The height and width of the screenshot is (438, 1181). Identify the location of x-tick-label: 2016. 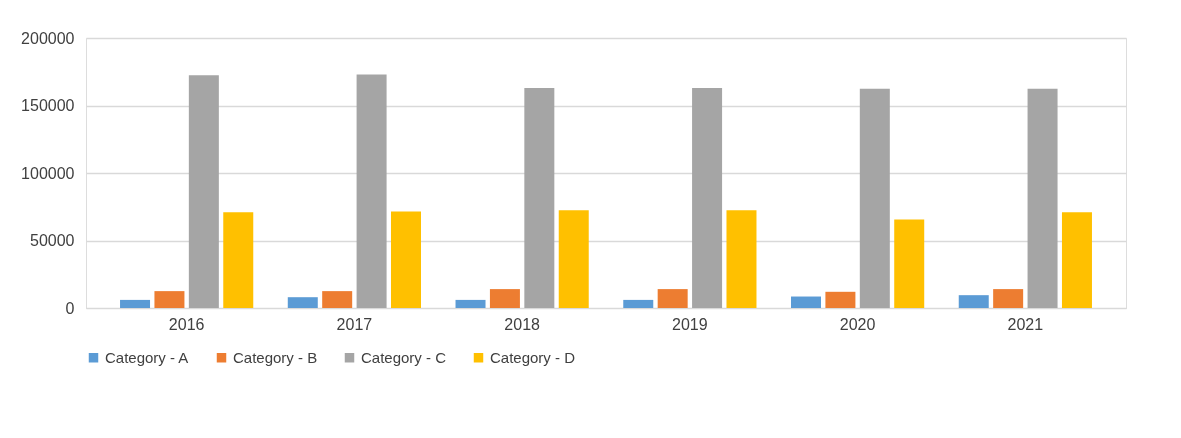
(186, 324).